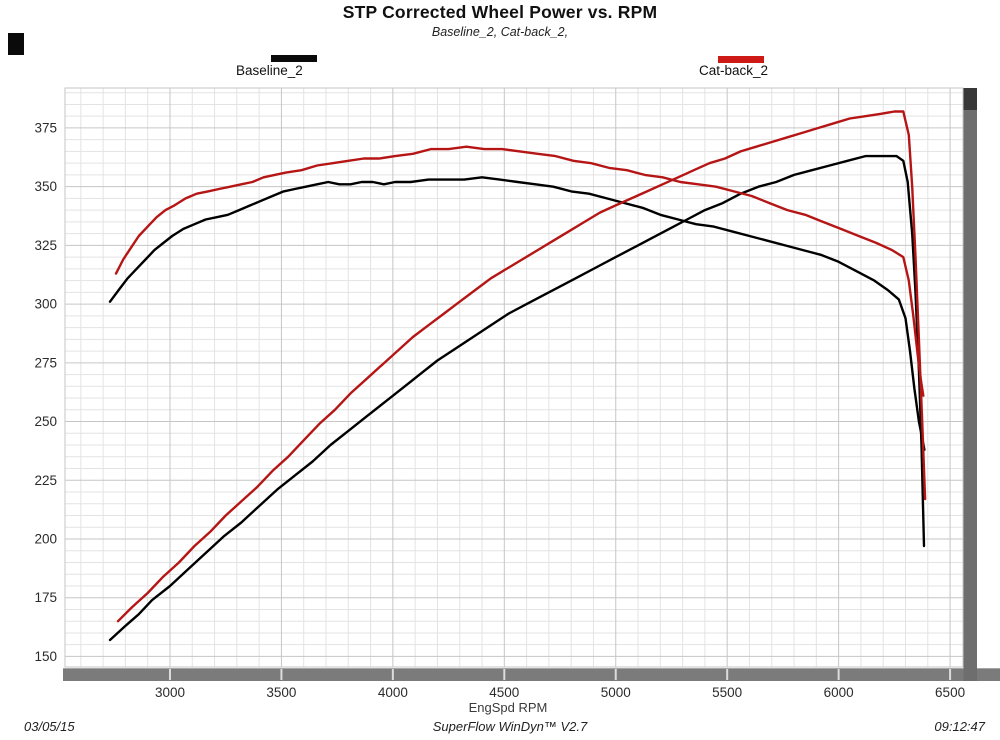 This screenshot has width=1000, height=740. What do you see at coordinates (45, 421) in the screenshot?
I see `svg-text: 250` at bounding box center [45, 421].